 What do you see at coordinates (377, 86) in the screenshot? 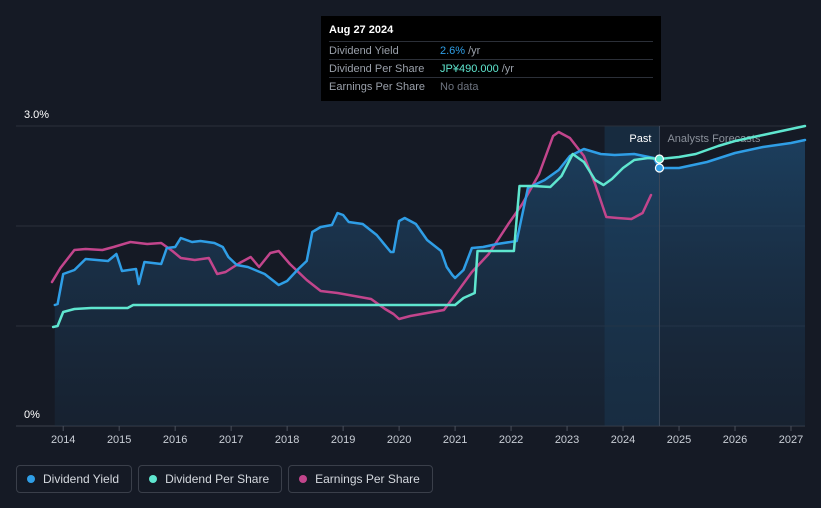
I see `tooltip-label: Earnings Per Share` at bounding box center [377, 86].